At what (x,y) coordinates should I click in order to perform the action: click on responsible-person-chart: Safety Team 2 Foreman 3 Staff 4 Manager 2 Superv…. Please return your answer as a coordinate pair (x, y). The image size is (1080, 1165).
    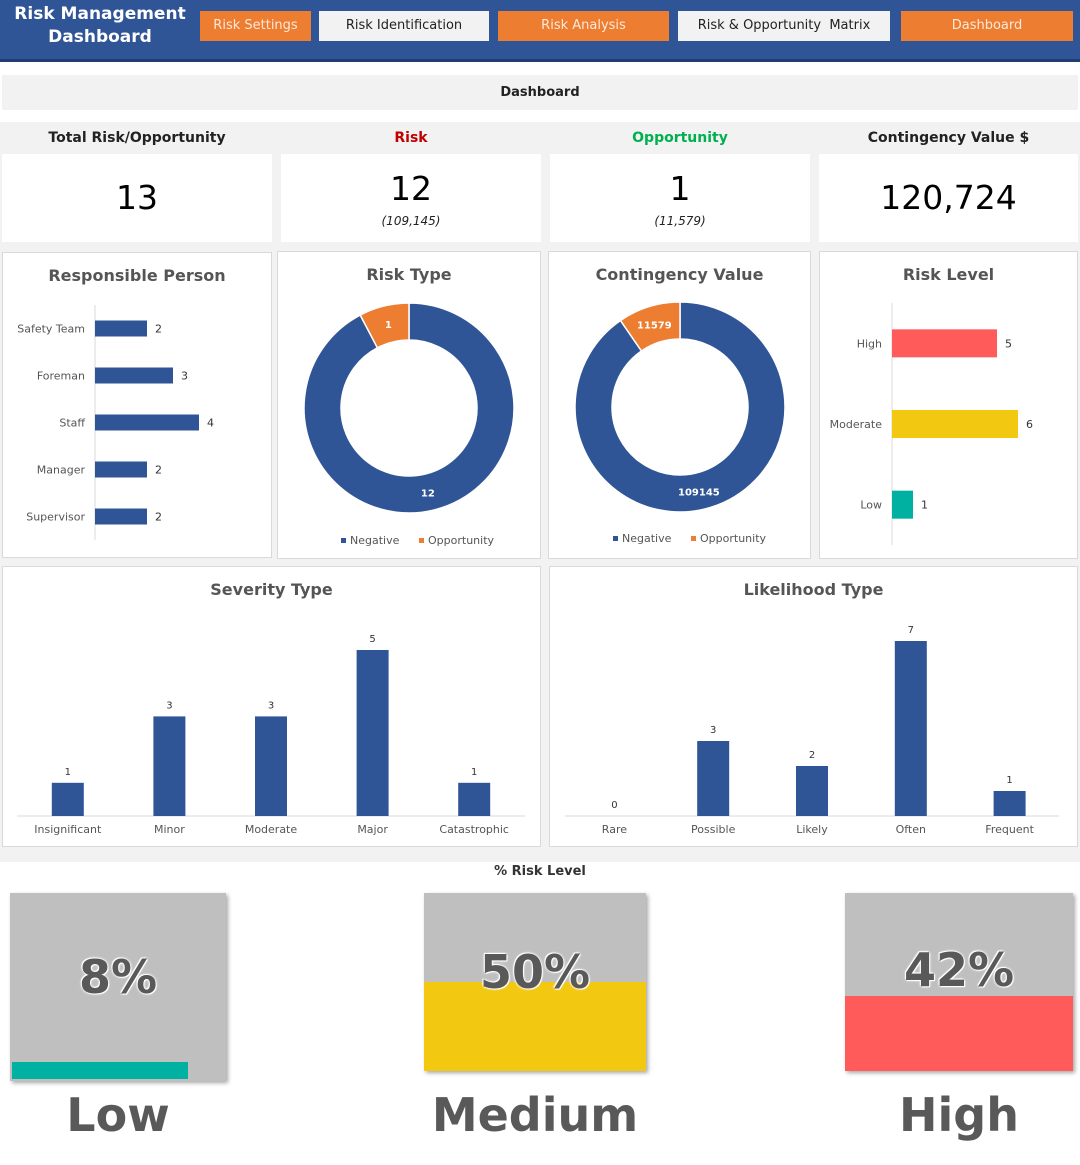
    Looking at the image, I should click on (115, 422).